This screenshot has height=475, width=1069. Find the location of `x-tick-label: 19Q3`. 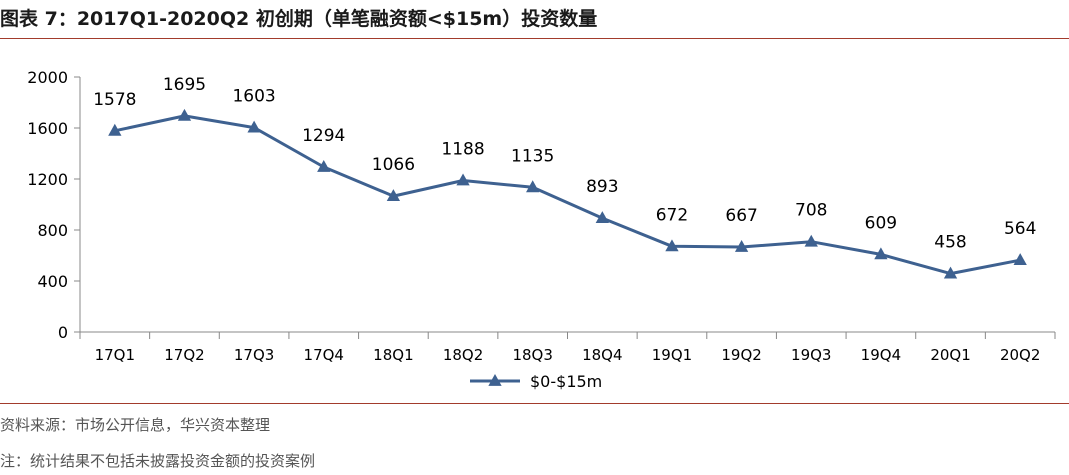

x-tick-label: 19Q3 is located at coordinates (811, 355).